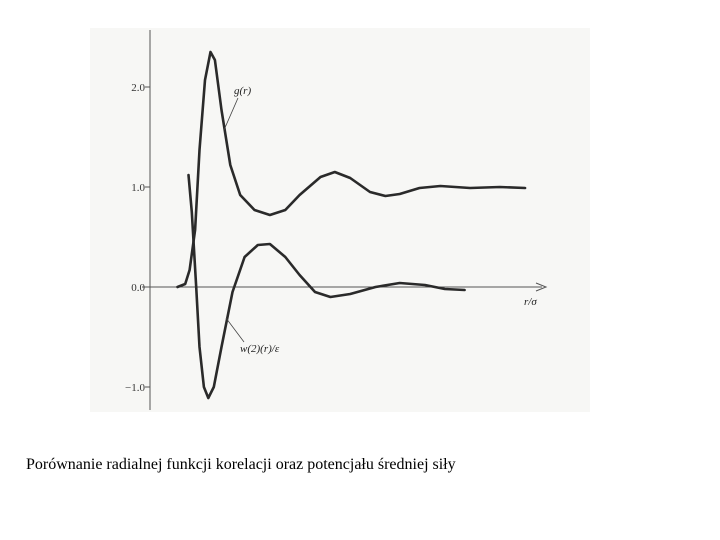  What do you see at coordinates (530, 302) in the screenshot?
I see `x-axis-label: r/σ` at bounding box center [530, 302].